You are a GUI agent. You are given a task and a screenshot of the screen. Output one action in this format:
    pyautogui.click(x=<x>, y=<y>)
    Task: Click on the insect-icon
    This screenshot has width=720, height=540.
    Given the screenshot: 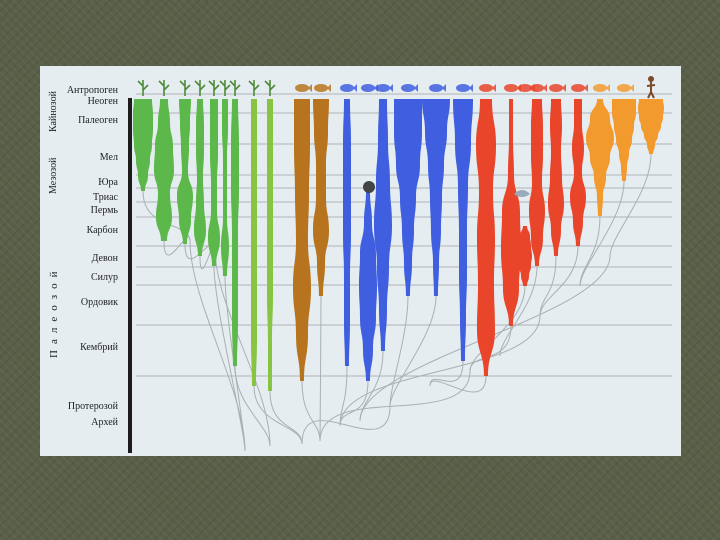 What is the action you would take?
    pyautogui.click(x=384, y=88)
    